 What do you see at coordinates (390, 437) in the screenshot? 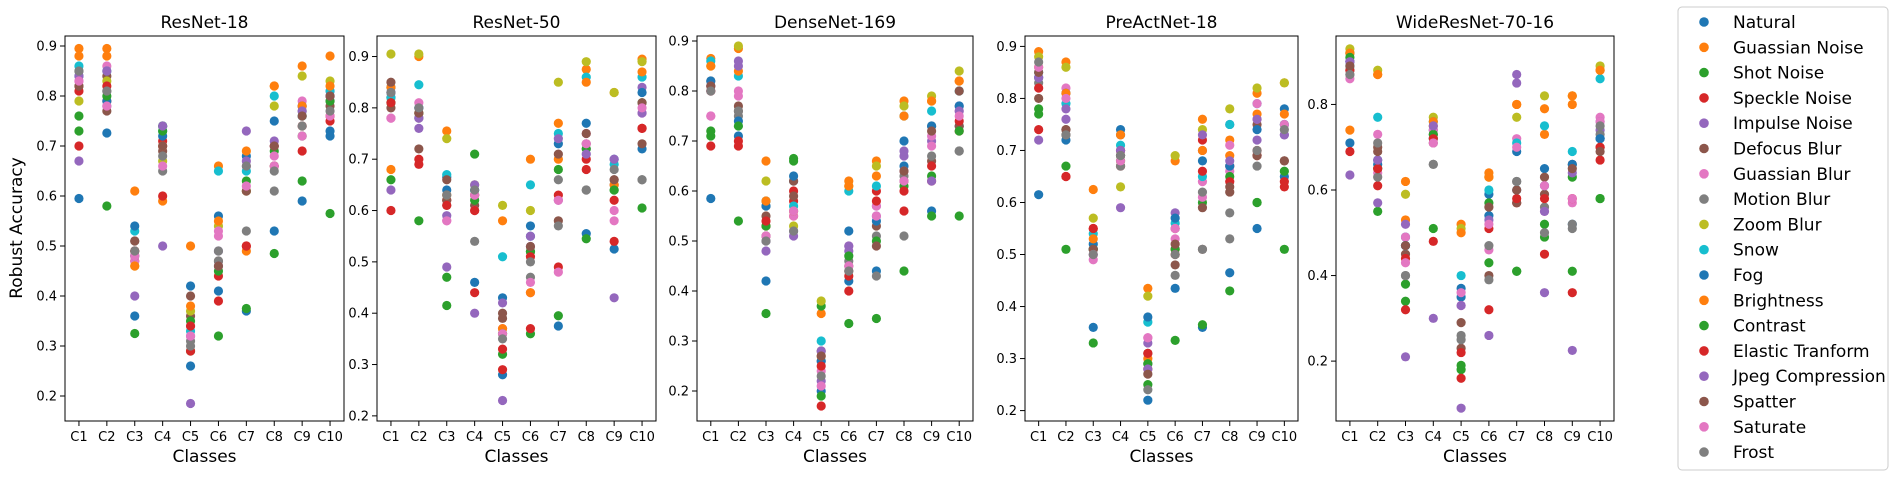
I see `x-tick-label: C1` at bounding box center [390, 437].